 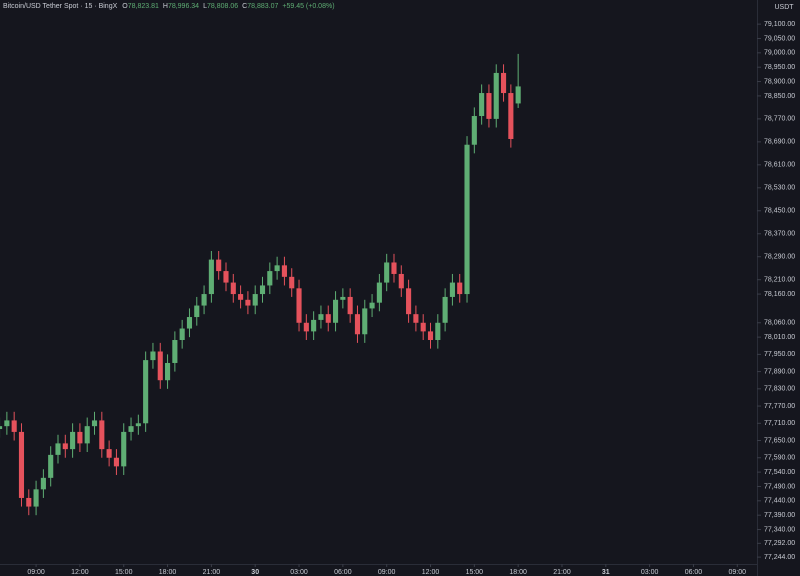 What do you see at coordinates (606, 572) in the screenshot?
I see `x-tick-label: 31` at bounding box center [606, 572].